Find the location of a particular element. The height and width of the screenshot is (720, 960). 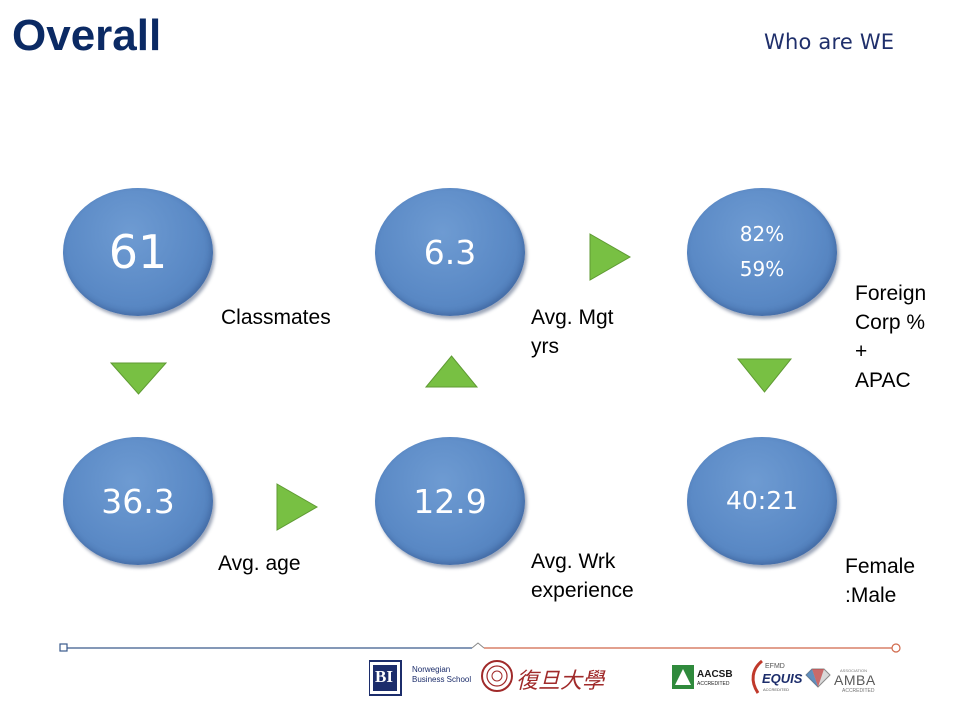

stat-label-foreign: Foreign Corp % + APAC is located at coordinates (890, 337).